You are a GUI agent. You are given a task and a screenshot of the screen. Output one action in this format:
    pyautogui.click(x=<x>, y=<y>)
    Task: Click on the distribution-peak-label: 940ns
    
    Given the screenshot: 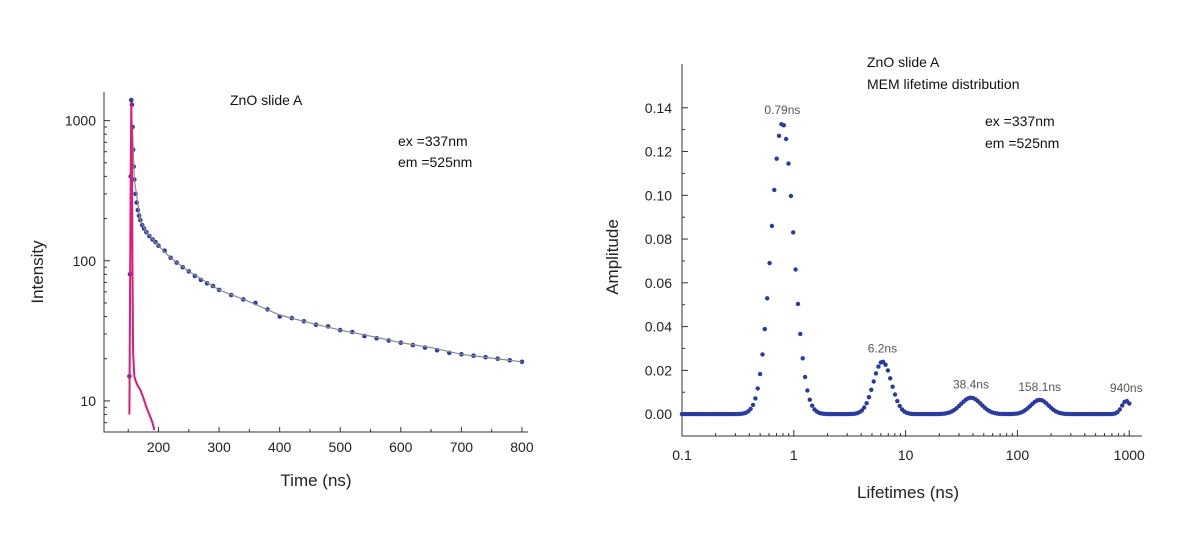 What is the action you would take?
    pyautogui.click(x=1126, y=388)
    